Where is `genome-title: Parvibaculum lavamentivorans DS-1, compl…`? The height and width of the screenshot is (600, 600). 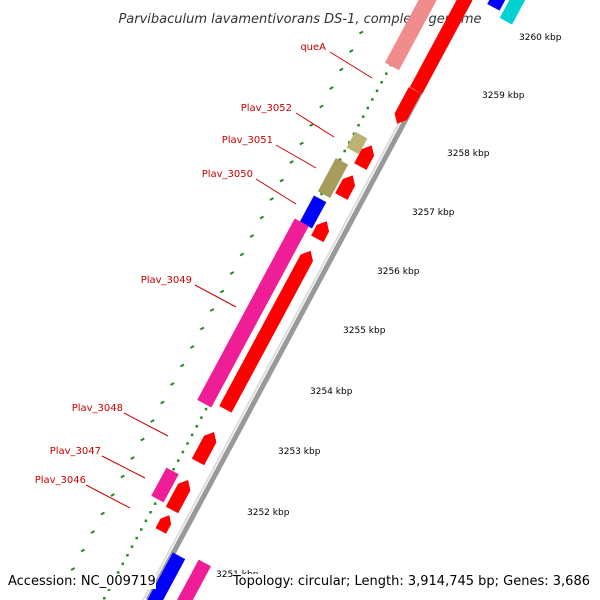
genome-title: Parvibaculum lavamentivorans DS-1, compl… is located at coordinates (299, 19).